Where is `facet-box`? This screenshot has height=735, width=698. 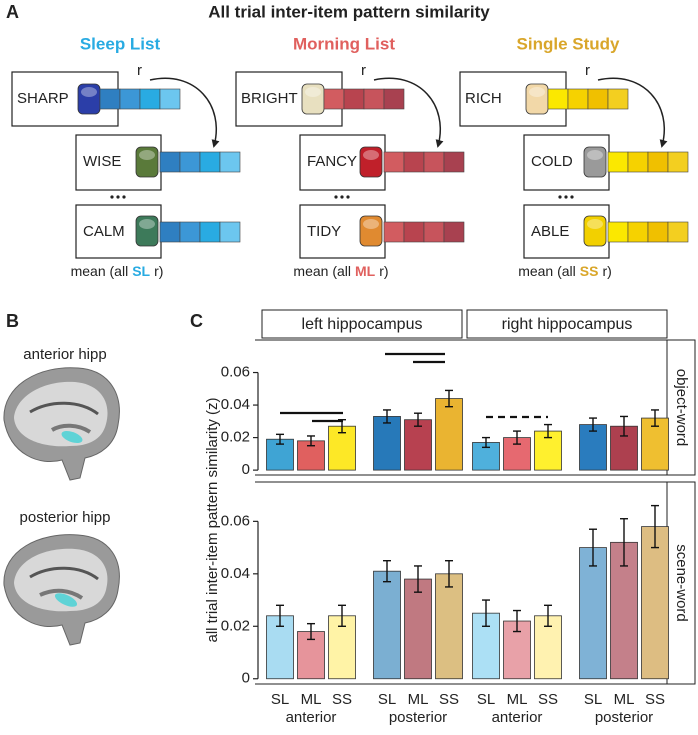
facet-box is located at coordinates (362, 324).